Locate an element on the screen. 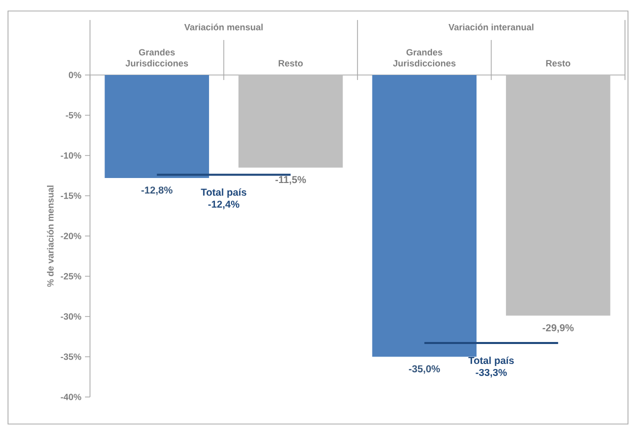 This screenshot has height=425, width=630. y-tick-label: -30% is located at coordinates (71, 316).